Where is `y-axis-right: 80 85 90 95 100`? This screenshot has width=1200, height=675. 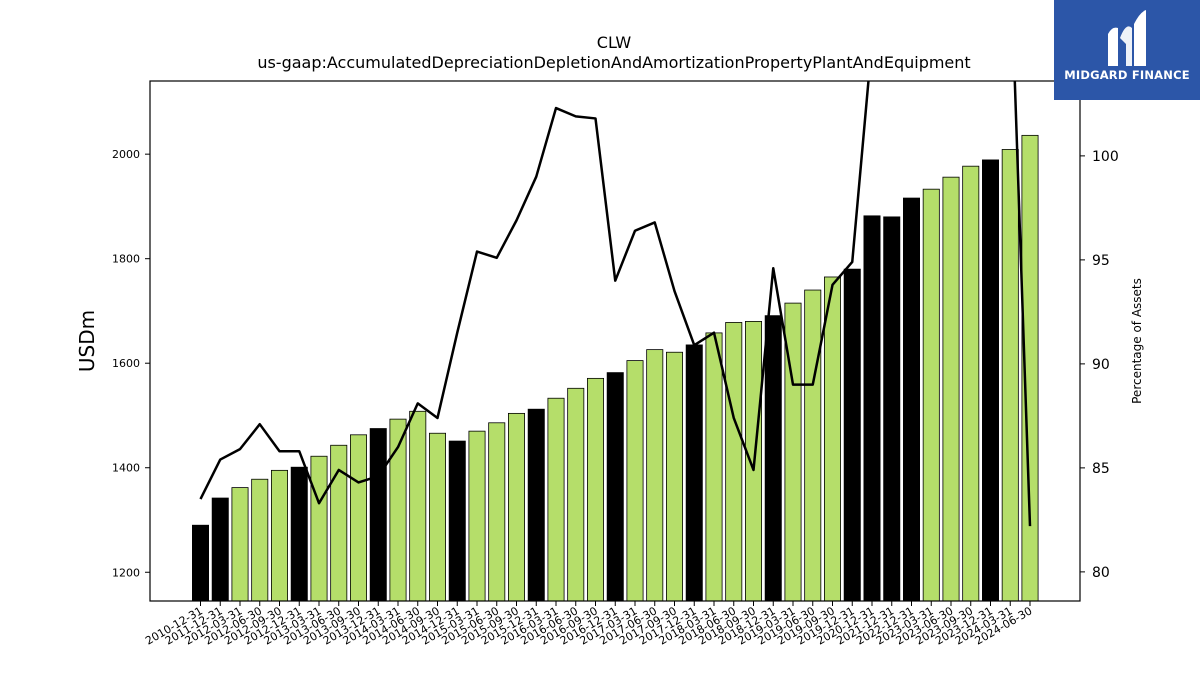 y-axis-right: 80 85 90 95 100 is located at coordinates (1099, 365).